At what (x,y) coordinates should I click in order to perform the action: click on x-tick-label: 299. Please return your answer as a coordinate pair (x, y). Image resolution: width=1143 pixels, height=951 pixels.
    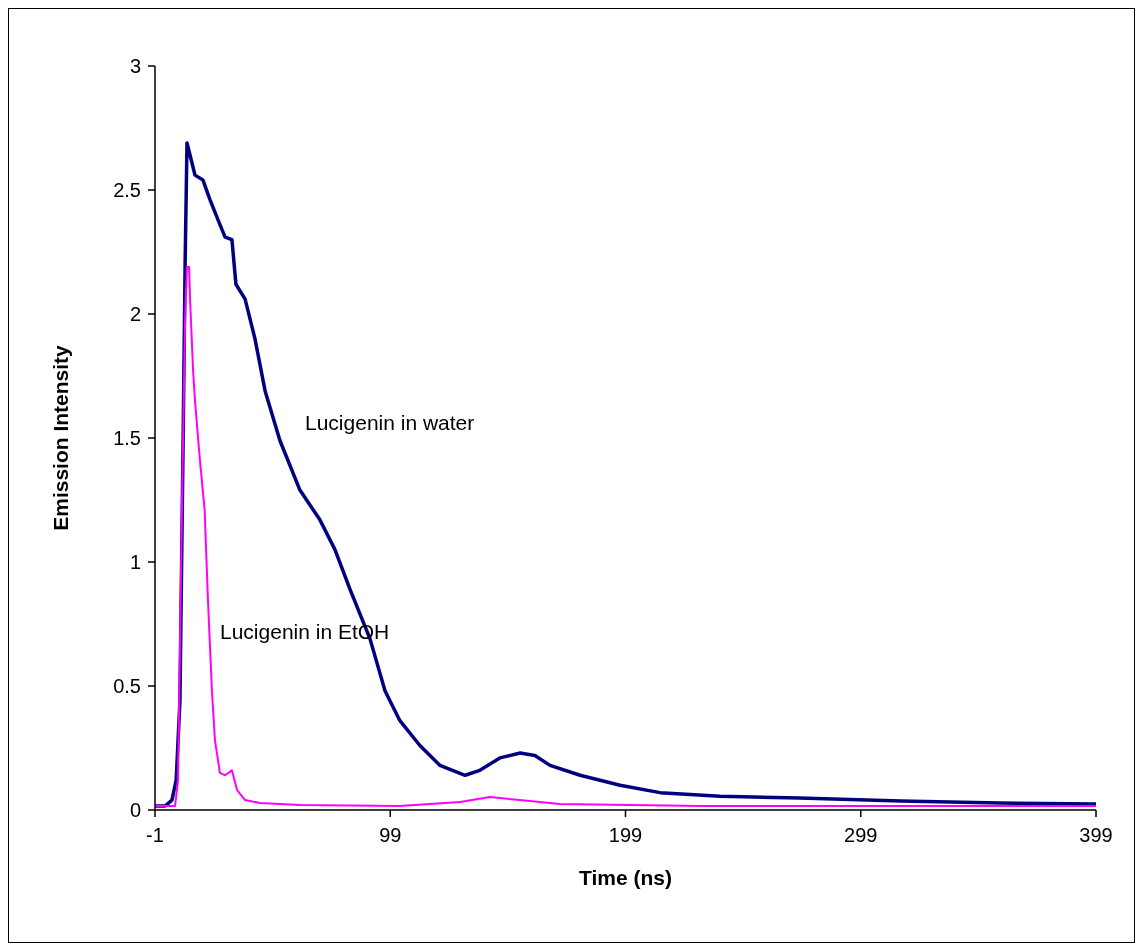
    Looking at the image, I should click on (861, 835).